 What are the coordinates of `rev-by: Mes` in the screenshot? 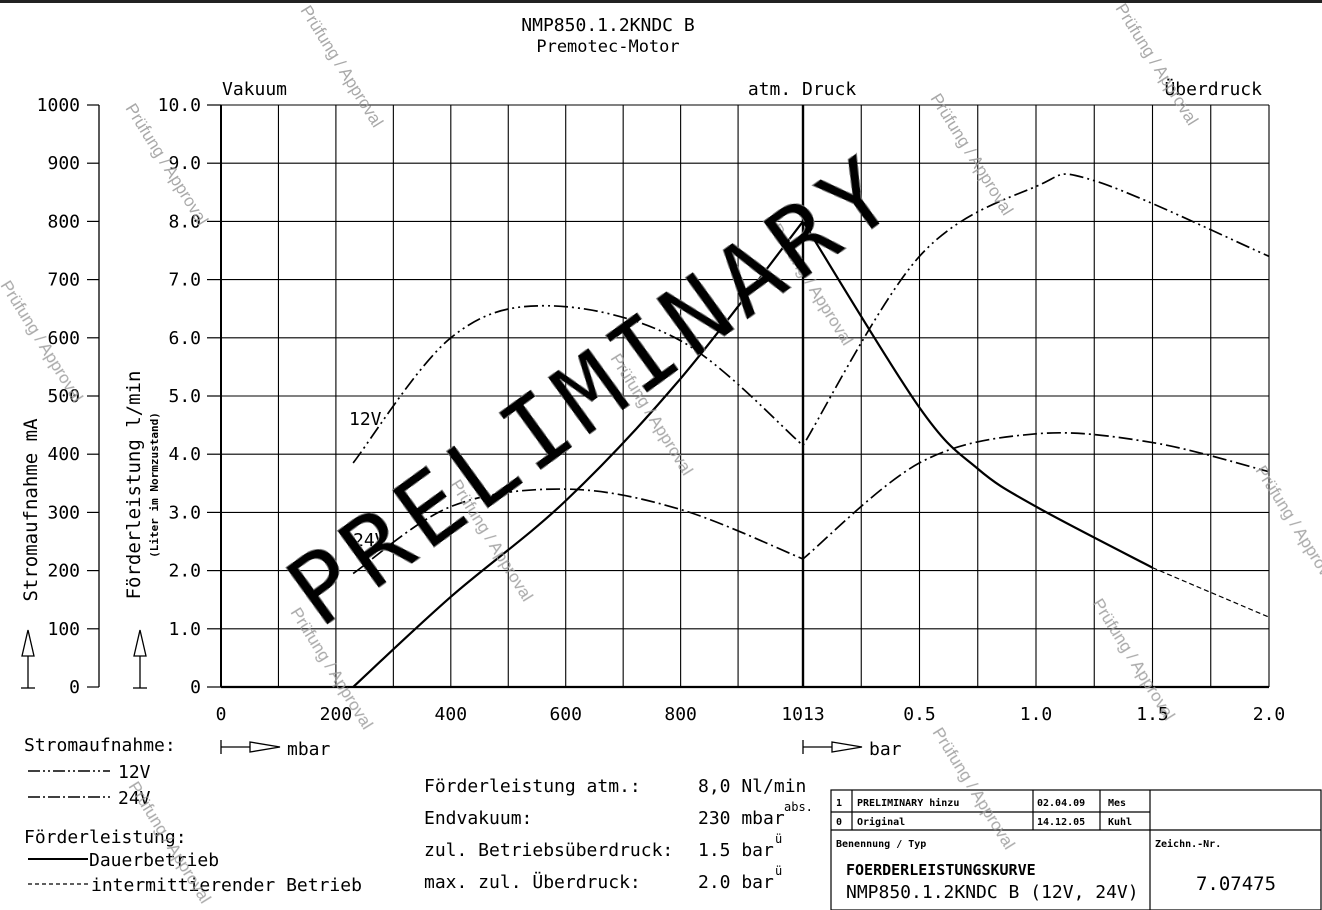 It's located at (1117, 803).